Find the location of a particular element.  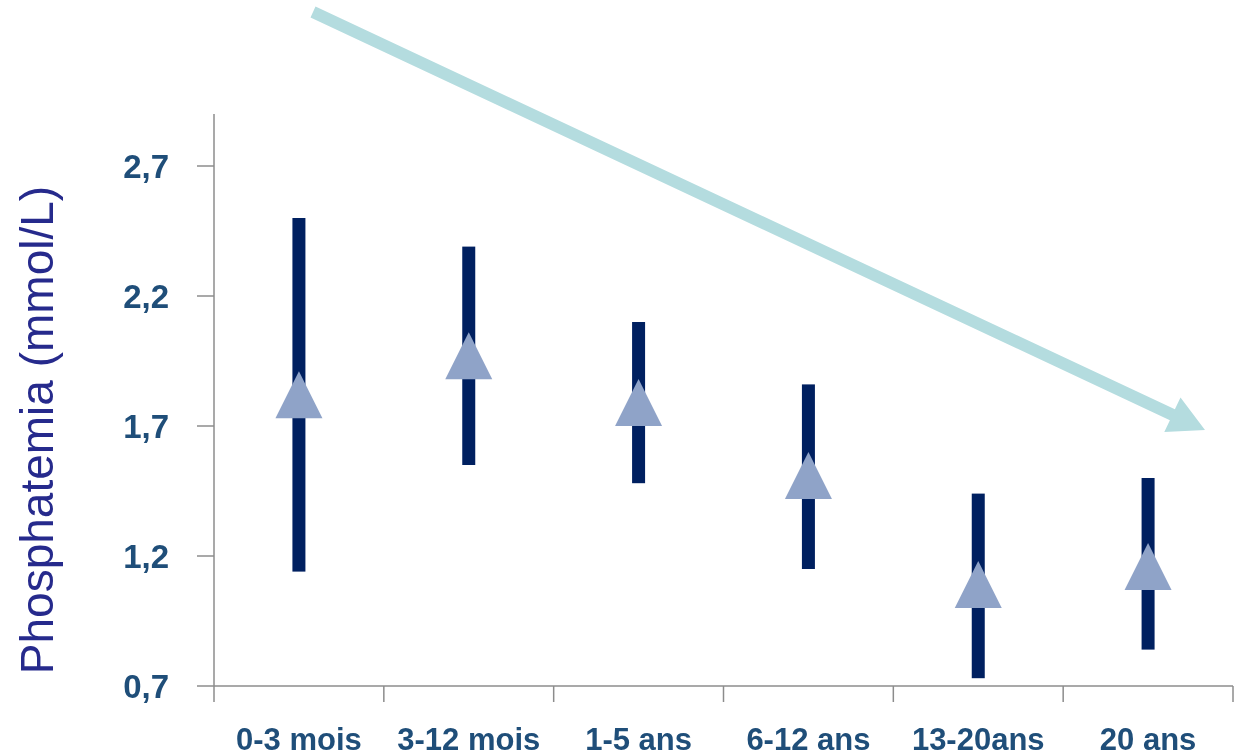

x-tick-label: 20 ans is located at coordinates (1148, 739).